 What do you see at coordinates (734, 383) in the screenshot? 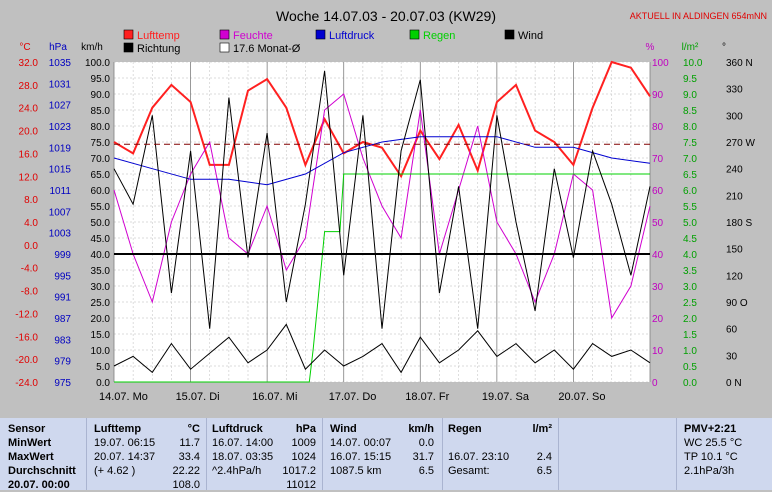
I see `direction-axis-tick-label: 0 N` at bounding box center [734, 383].